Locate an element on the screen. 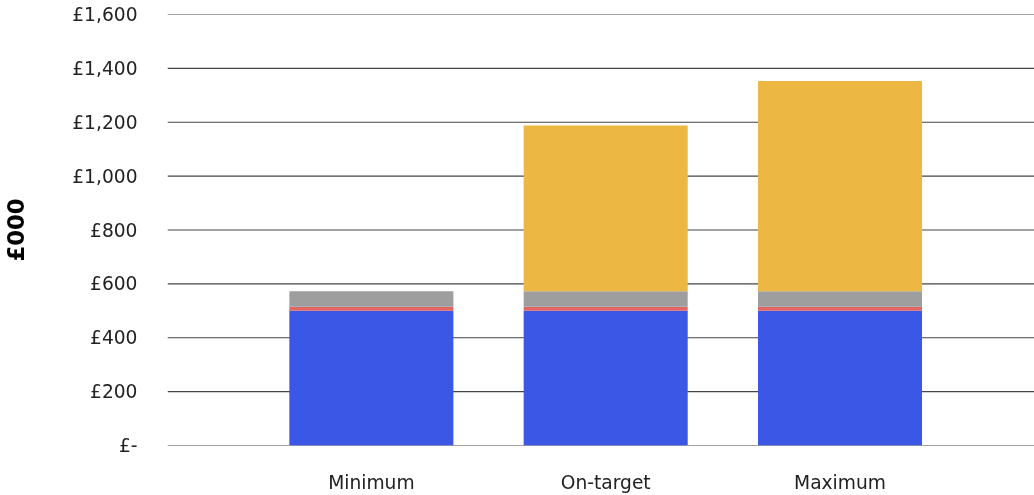 This screenshot has height=495, width=1034. y-tick-label: £1,400 is located at coordinates (105, 68).